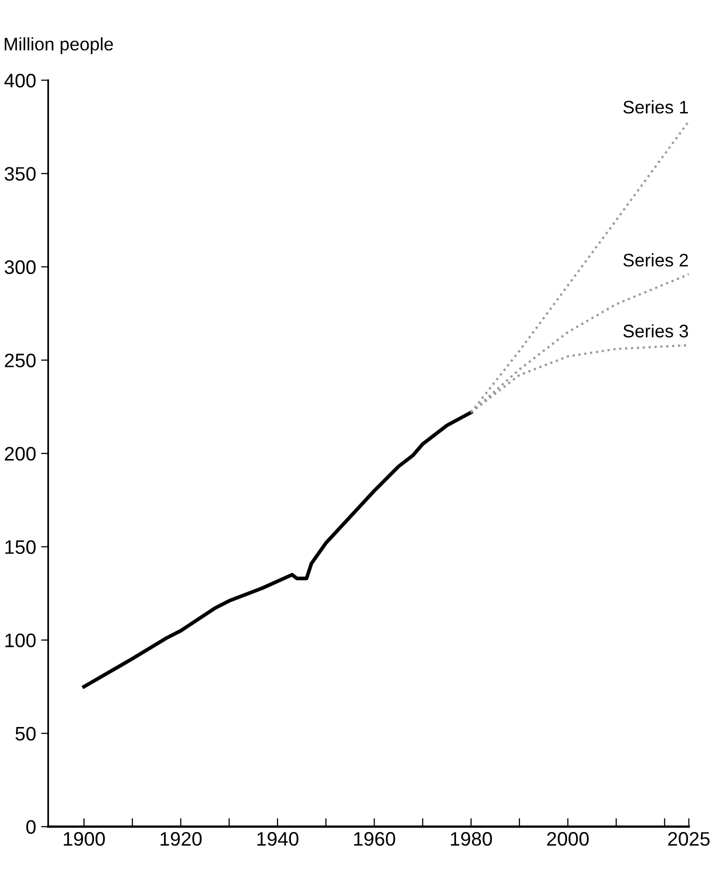  Describe the element at coordinates (375, 839) in the screenshot. I see `x-tick-label: 1960` at that location.